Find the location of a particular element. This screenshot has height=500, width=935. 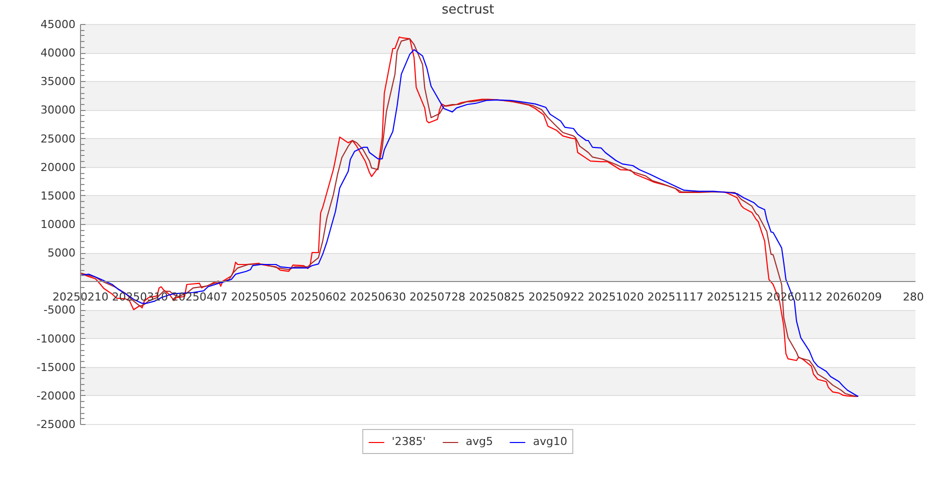

legend-label: avg10 is located at coordinates (550, 441).